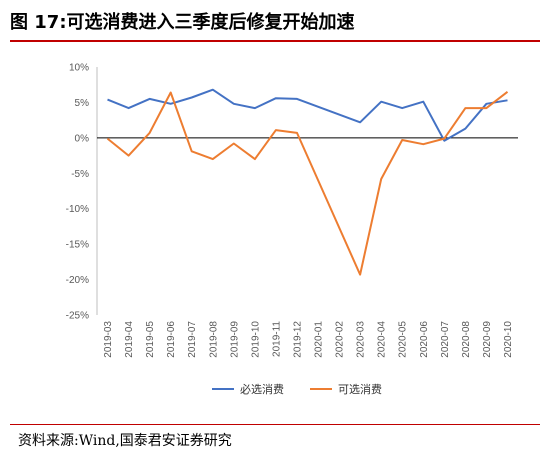  Describe the element at coordinates (77, 280) in the screenshot. I see `y-tick-label: -20%` at that location.